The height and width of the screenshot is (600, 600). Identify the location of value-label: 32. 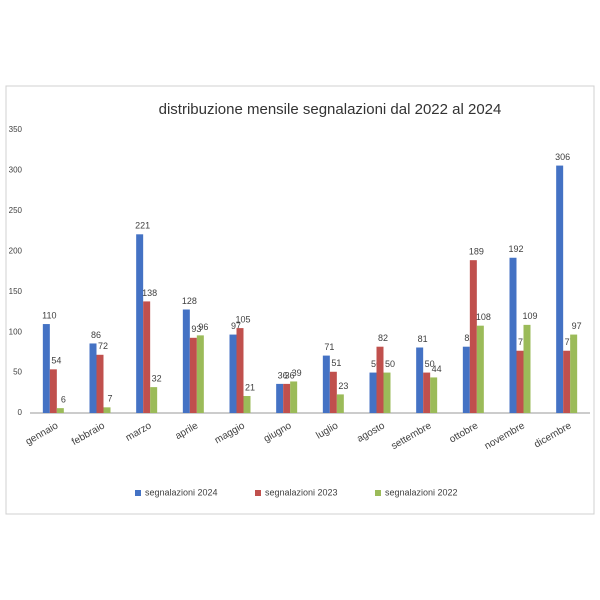
(157, 379).